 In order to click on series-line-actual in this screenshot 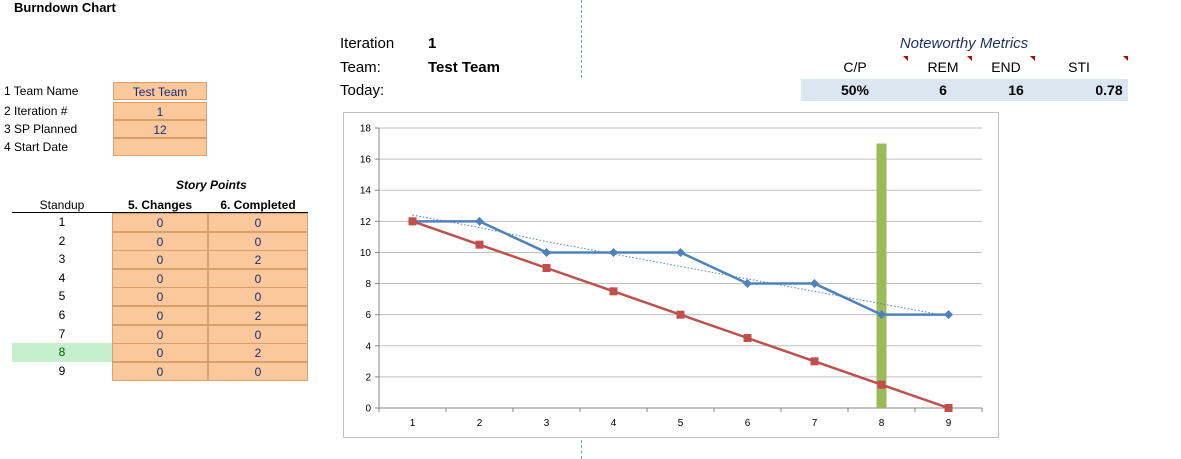, I will do `click(680, 268)`.